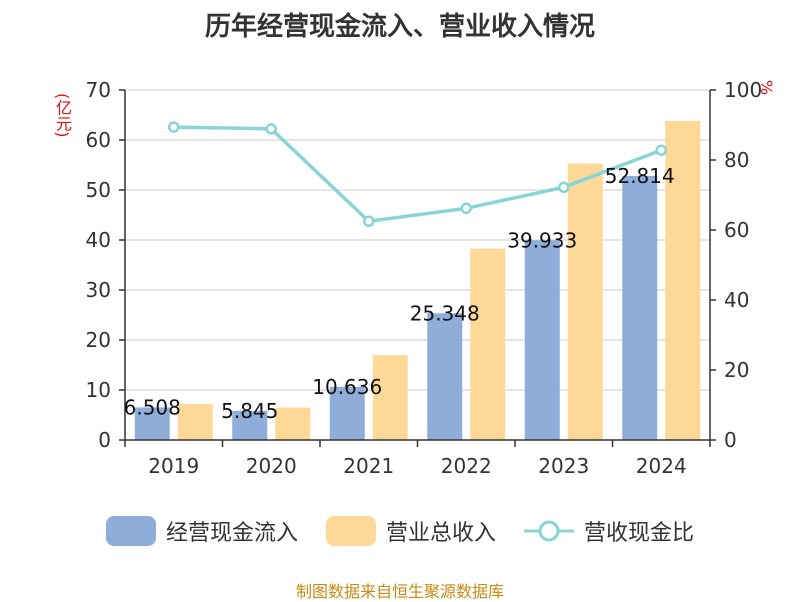  Describe the element at coordinates (98, 190) in the screenshot. I see `left-axis-tick-label: 50` at that location.